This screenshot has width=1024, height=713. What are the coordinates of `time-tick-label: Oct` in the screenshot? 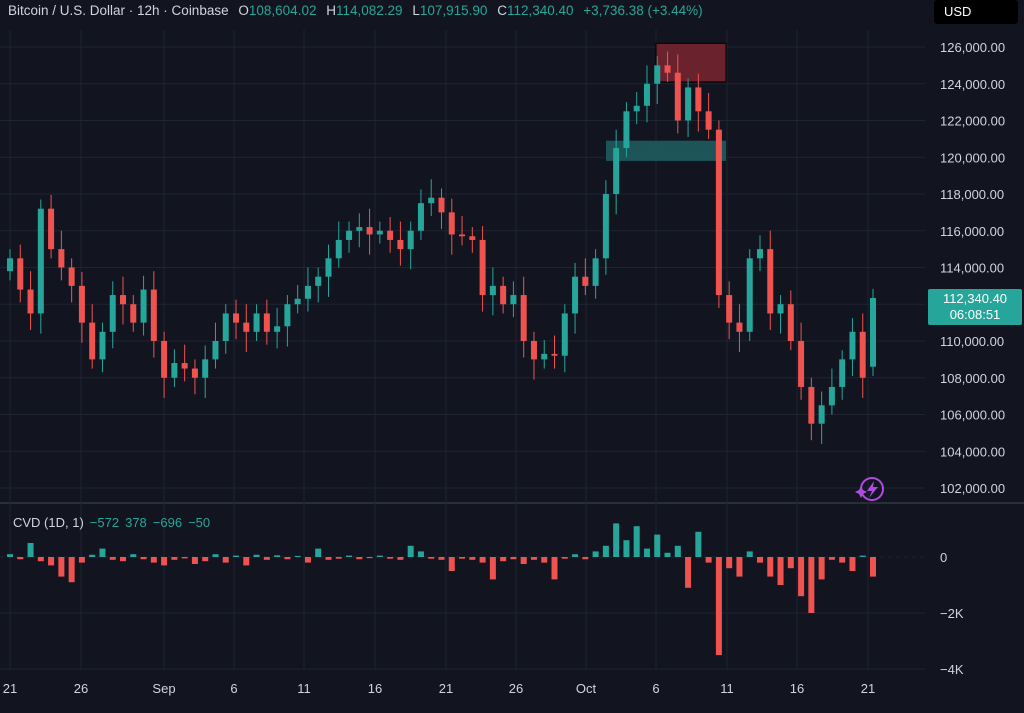 It's located at (586, 688).